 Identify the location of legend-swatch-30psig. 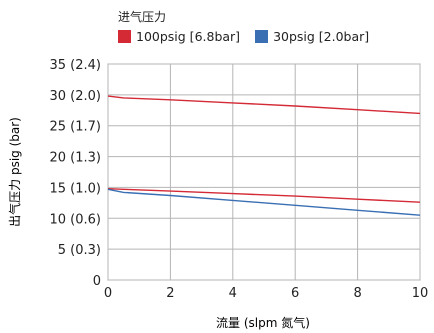
(262, 36).